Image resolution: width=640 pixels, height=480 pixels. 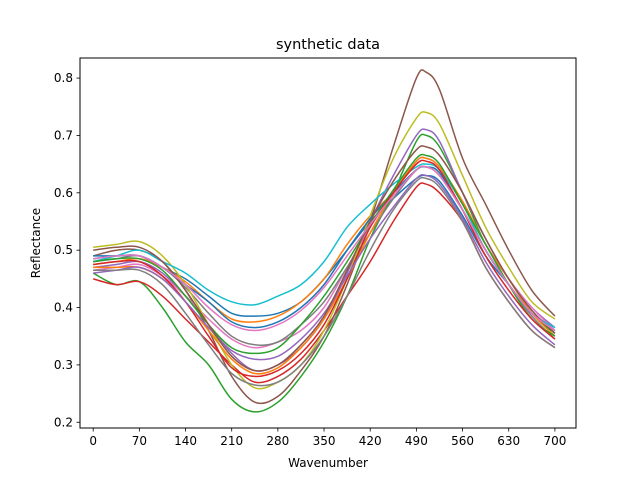 What do you see at coordinates (185, 441) in the screenshot?
I see `x-tick-label: 140` at bounding box center [185, 441].